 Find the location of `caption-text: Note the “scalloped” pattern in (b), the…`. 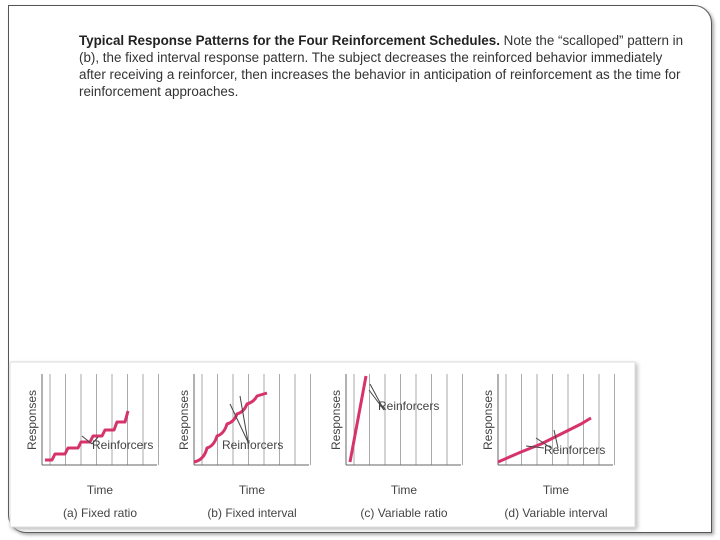

caption-text: Note the “scalloped” pattern in (b), the… is located at coordinates (381, 66).